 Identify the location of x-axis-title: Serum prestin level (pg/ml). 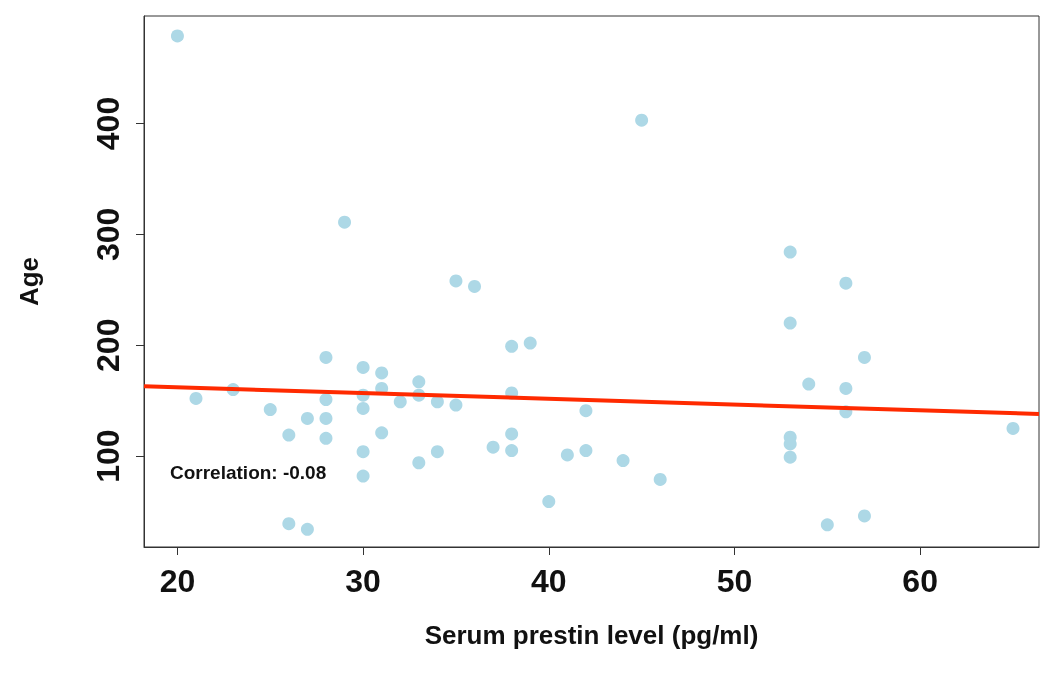
(591, 635).